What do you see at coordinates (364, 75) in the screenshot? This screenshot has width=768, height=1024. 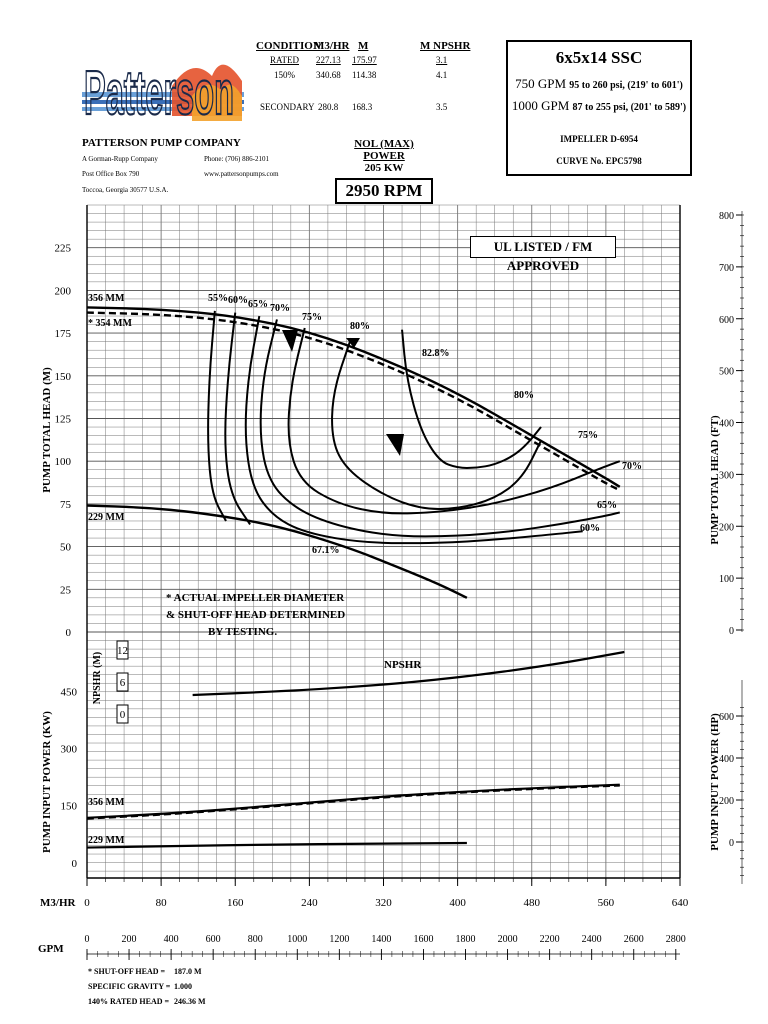 I see `table-cell: 114.38` at bounding box center [364, 75].